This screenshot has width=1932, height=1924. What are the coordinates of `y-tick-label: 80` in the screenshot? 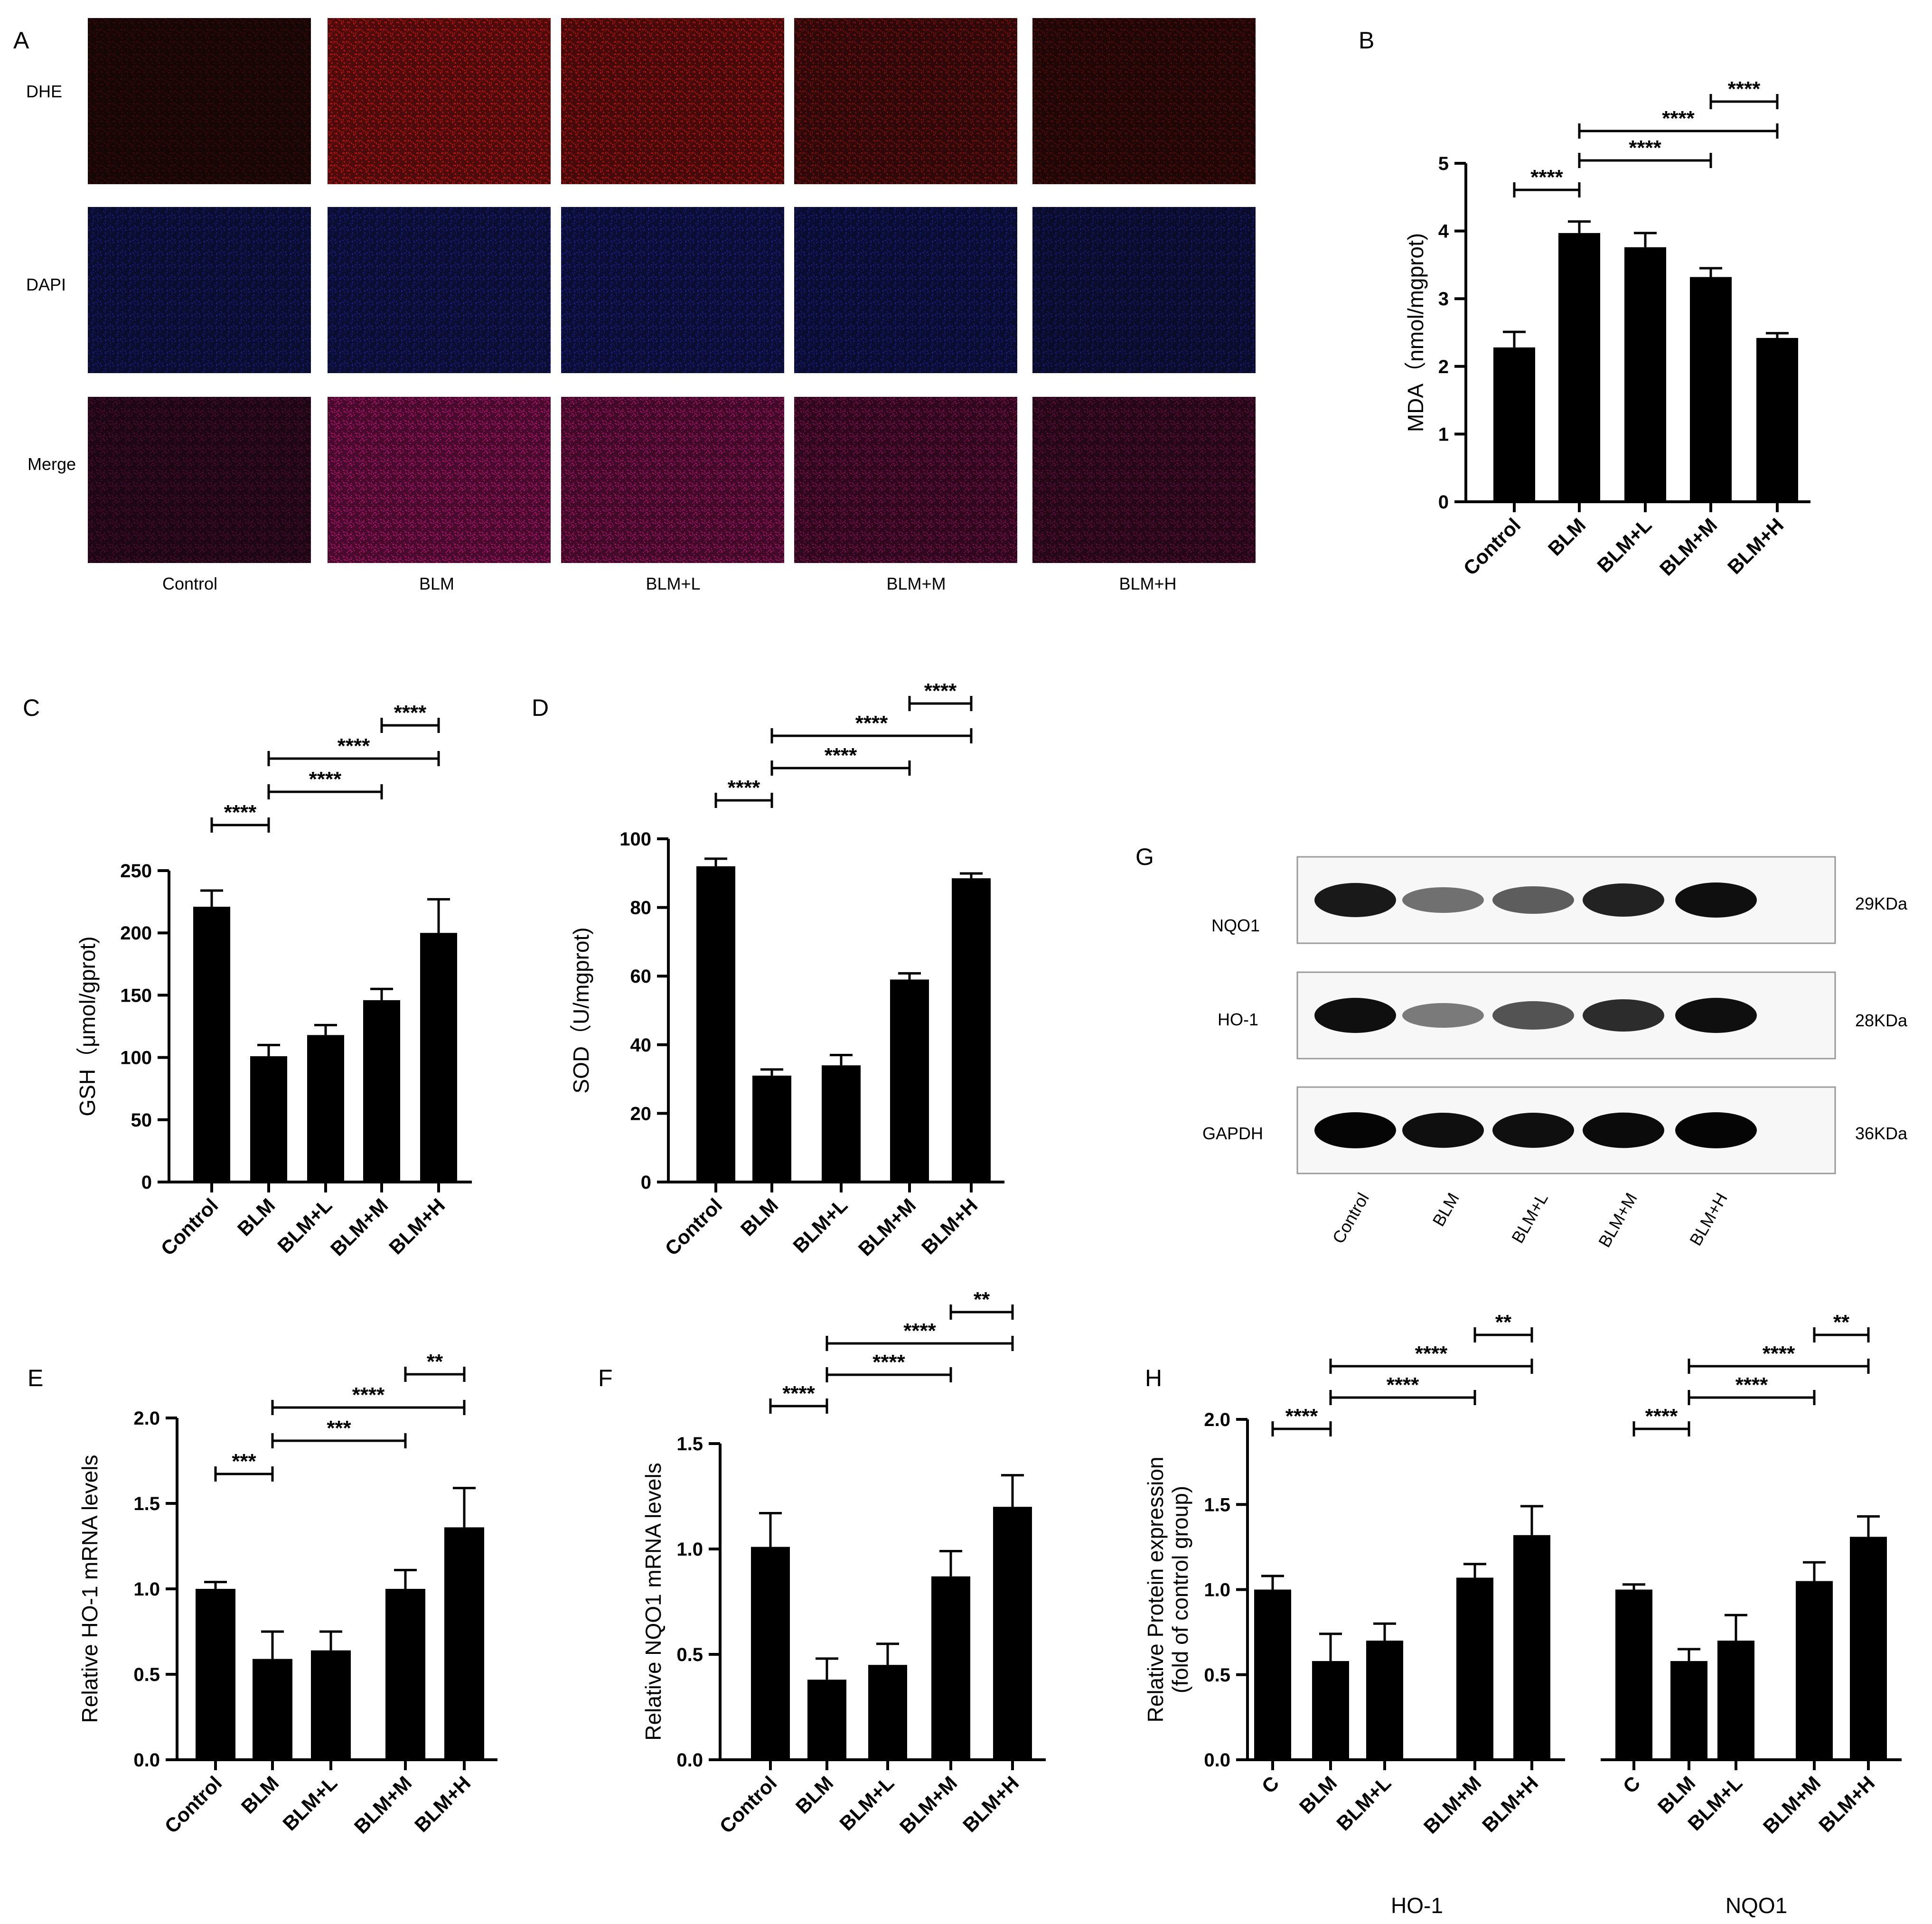 It's located at (641, 908).